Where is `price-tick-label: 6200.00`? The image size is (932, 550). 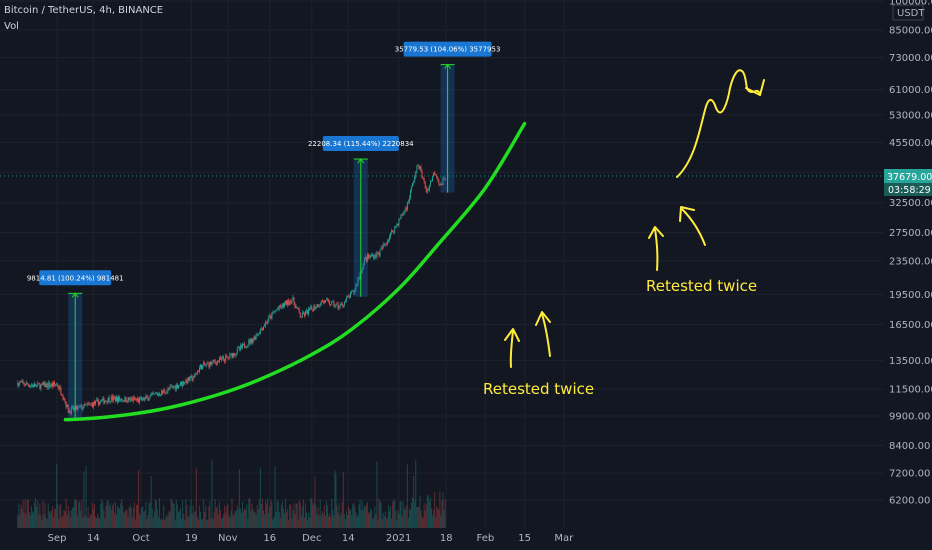 price-tick-label: 6200.00 is located at coordinates (909, 501).